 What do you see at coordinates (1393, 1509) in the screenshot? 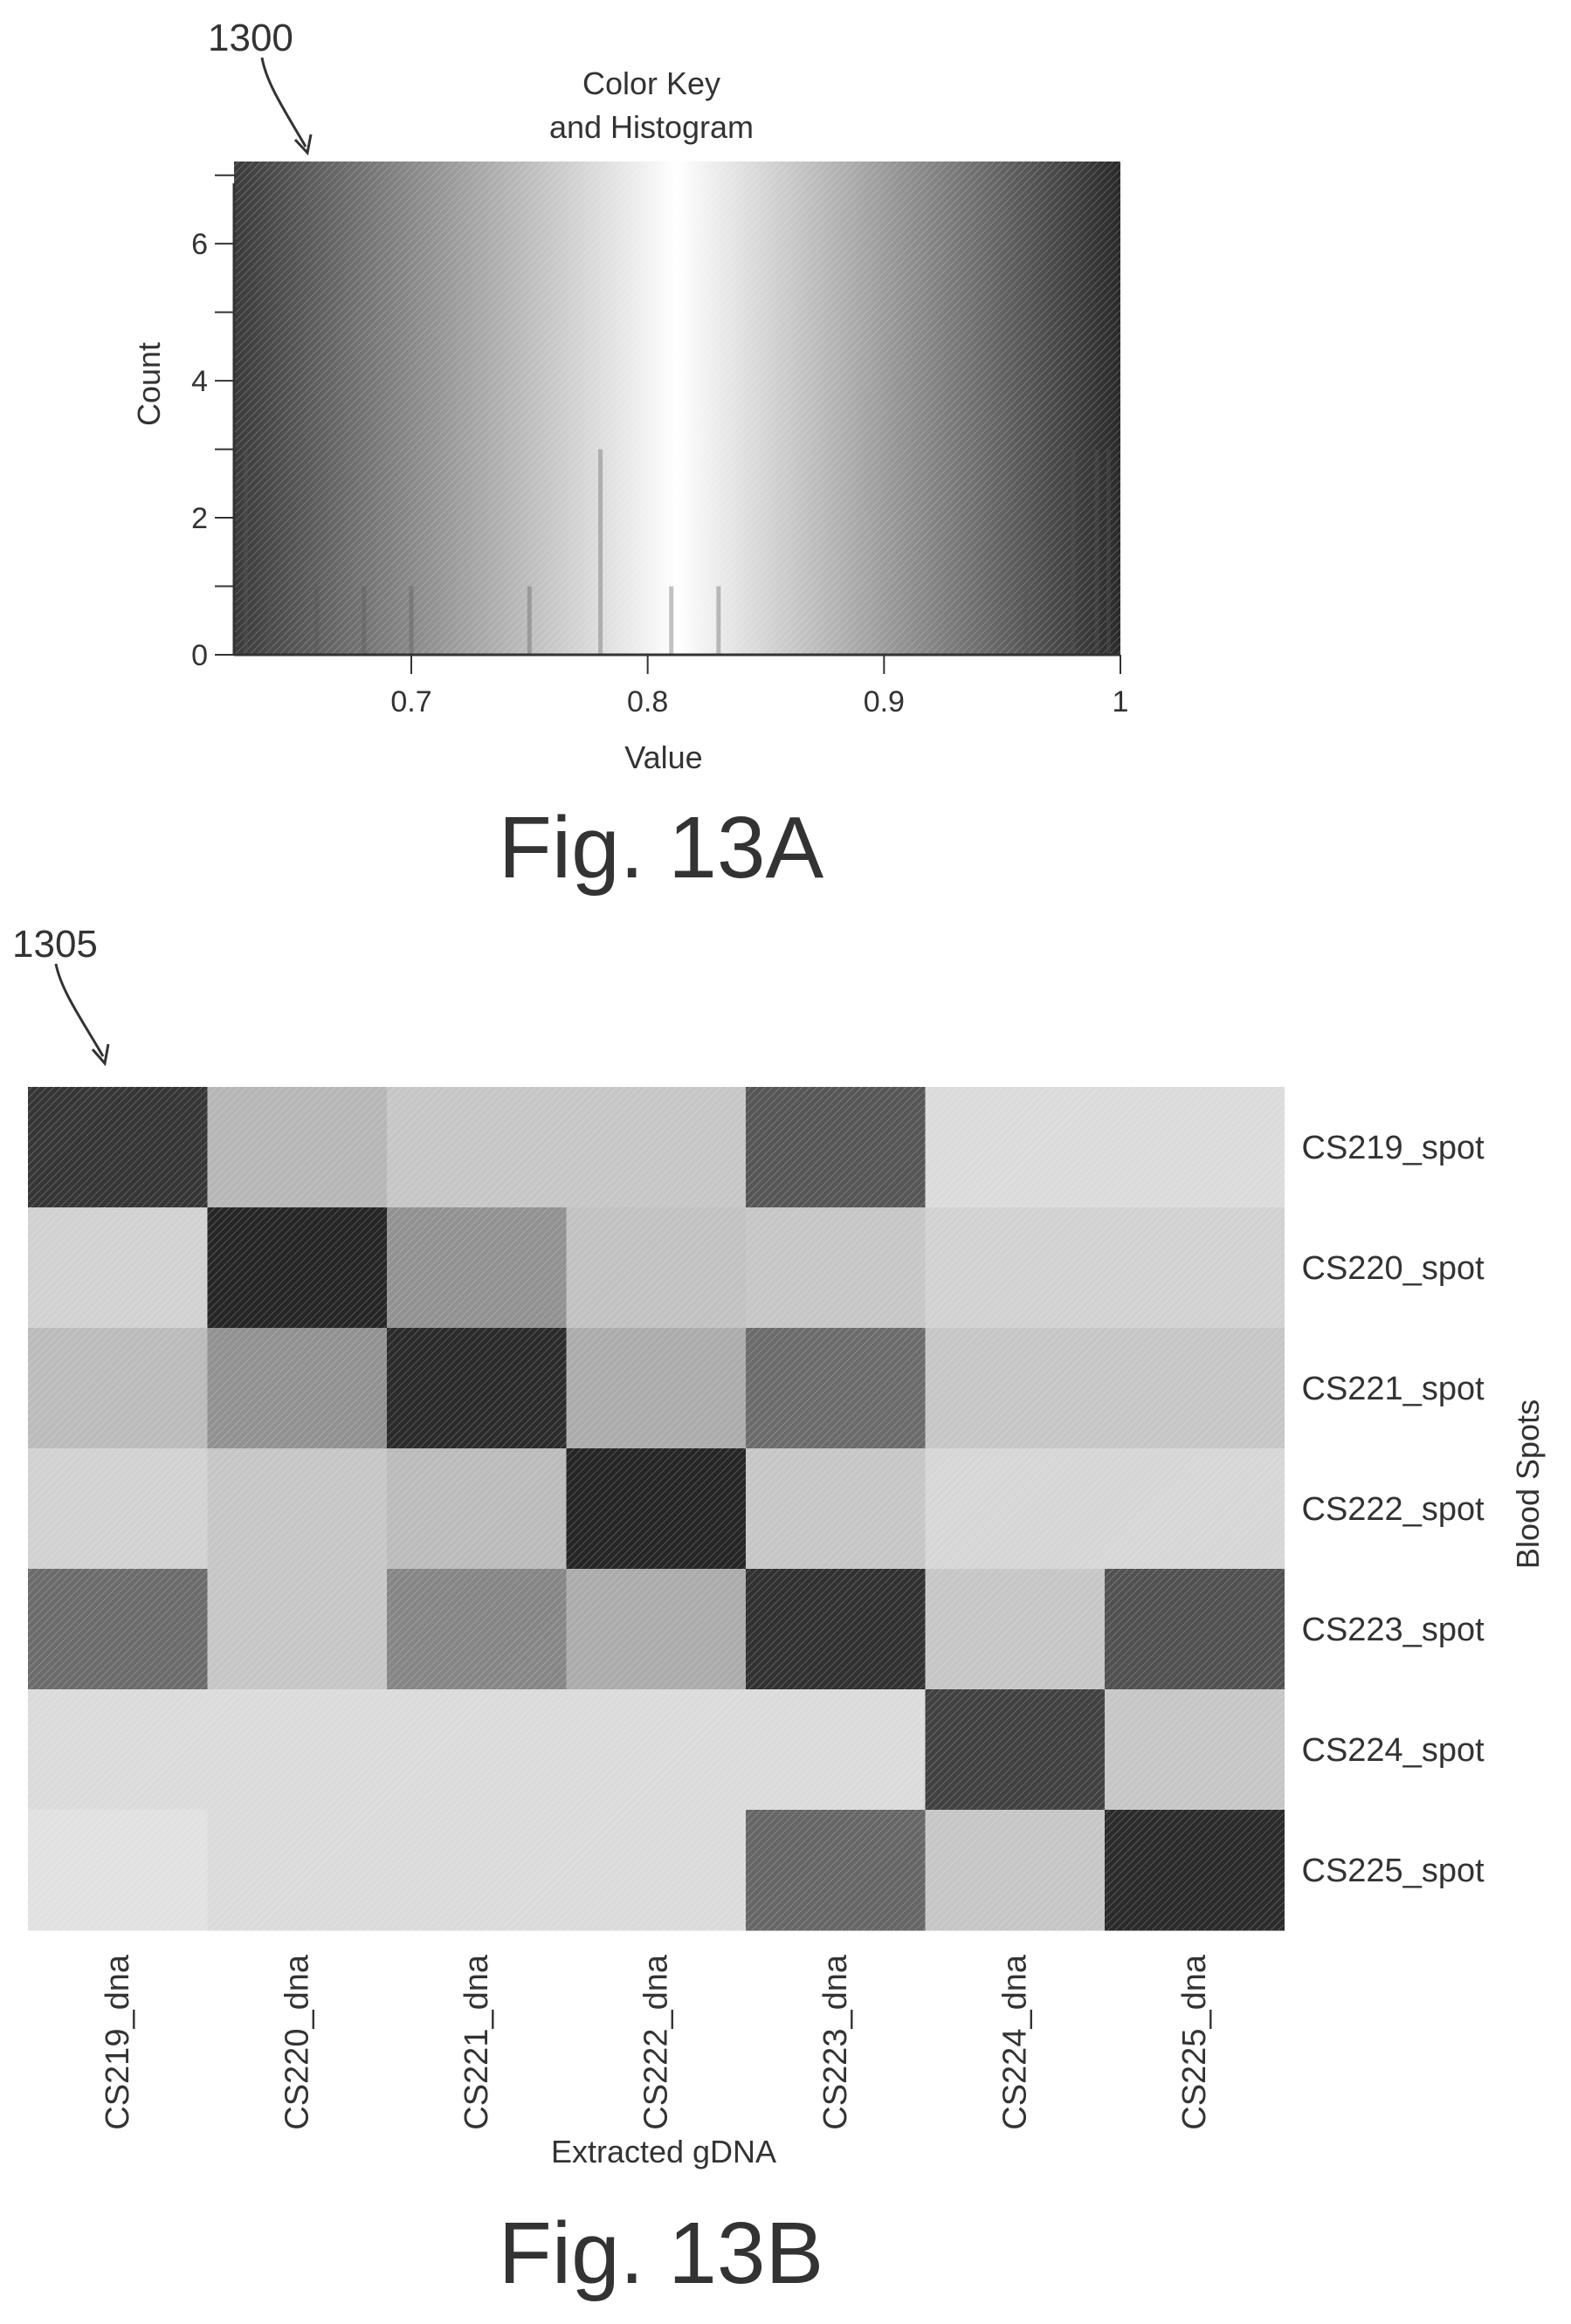
I see `heatmap-row-label: CS222_spot` at bounding box center [1393, 1509].